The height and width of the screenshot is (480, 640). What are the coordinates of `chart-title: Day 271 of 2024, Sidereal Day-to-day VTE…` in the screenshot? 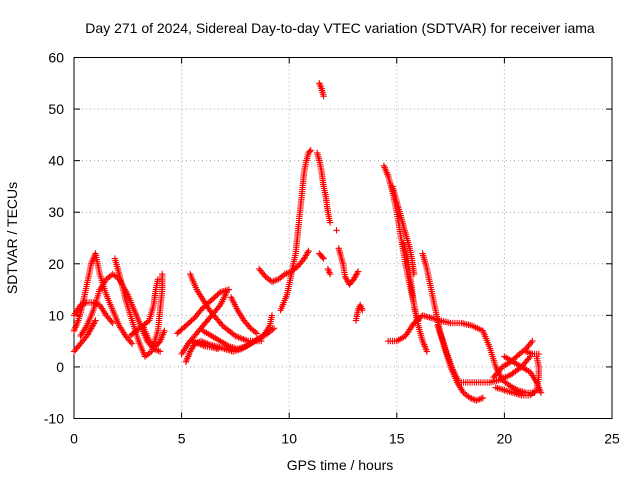 It's located at (340, 28).